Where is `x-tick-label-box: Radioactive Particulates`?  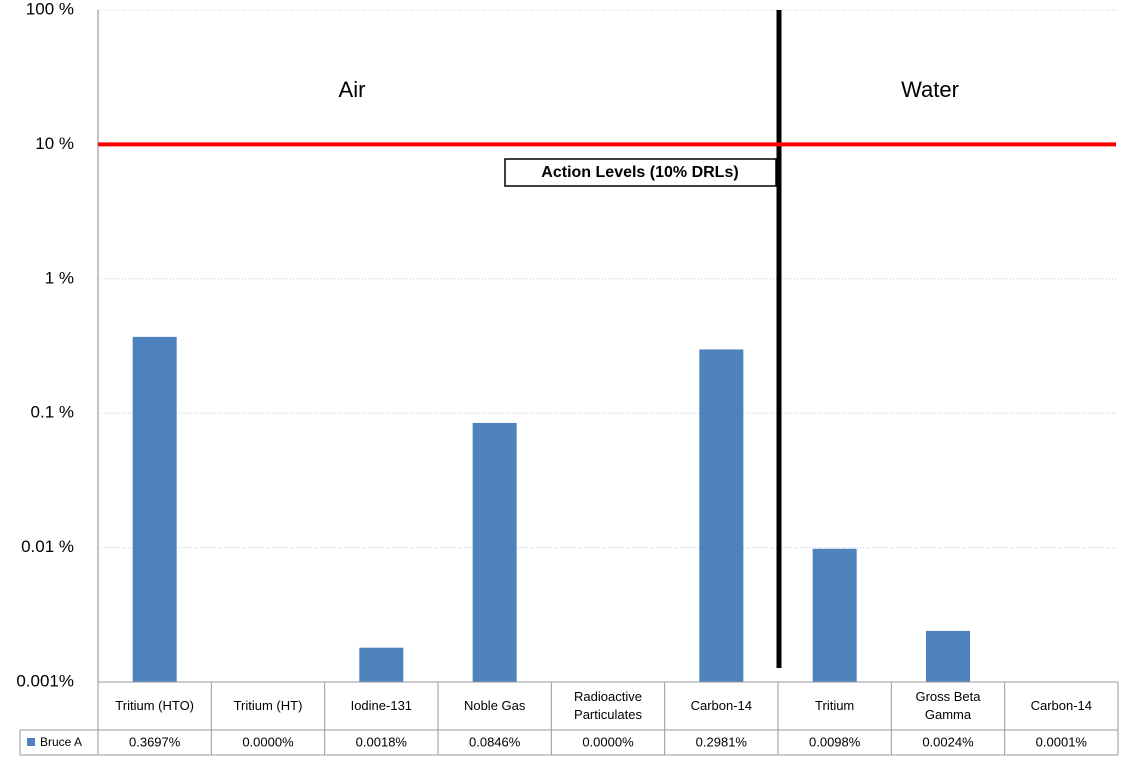
x-tick-label-box: Radioactive Particulates is located at coordinates (608, 705).